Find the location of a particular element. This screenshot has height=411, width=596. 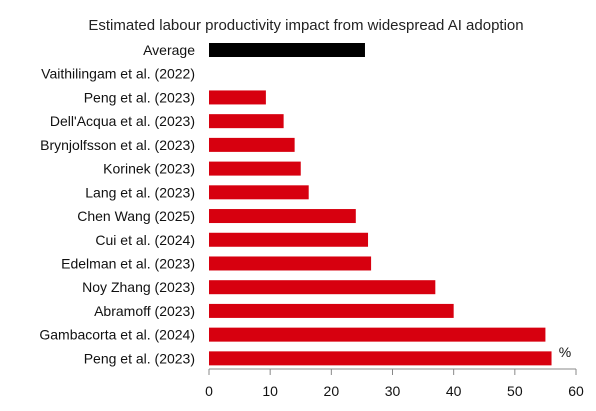

category-label-4: Brynjolfsson et al. (2023) is located at coordinates (117, 145).